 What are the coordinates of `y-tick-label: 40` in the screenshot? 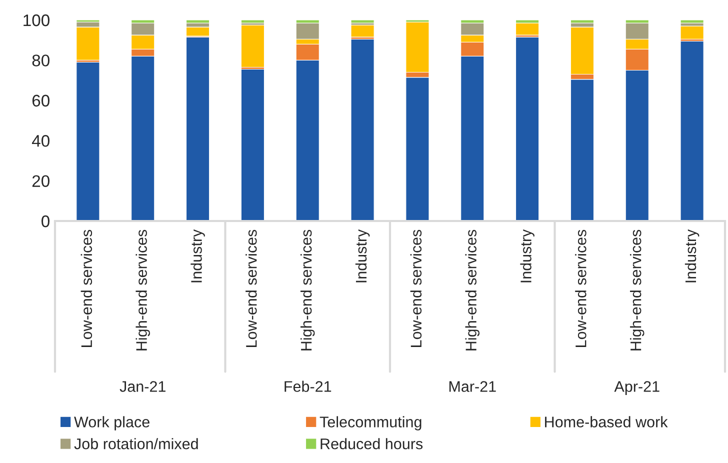 It's located at (41, 141).